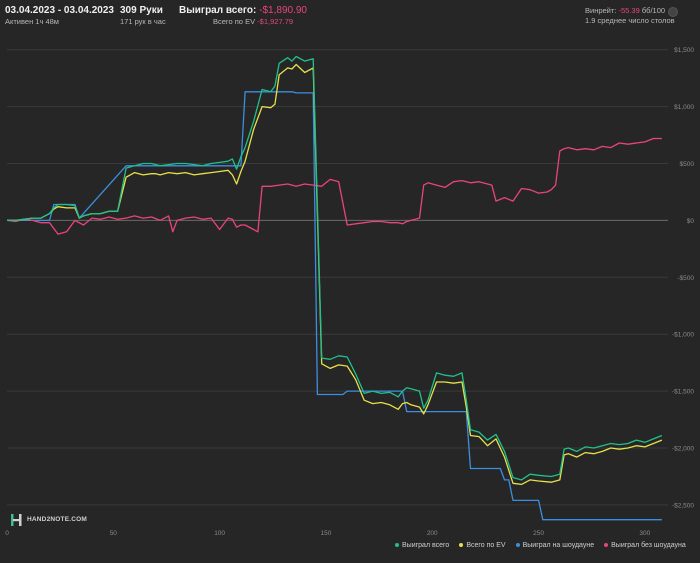  Describe the element at coordinates (143, 21) in the screenshot. I see `hands-per-hour: 171 рук в час` at that location.